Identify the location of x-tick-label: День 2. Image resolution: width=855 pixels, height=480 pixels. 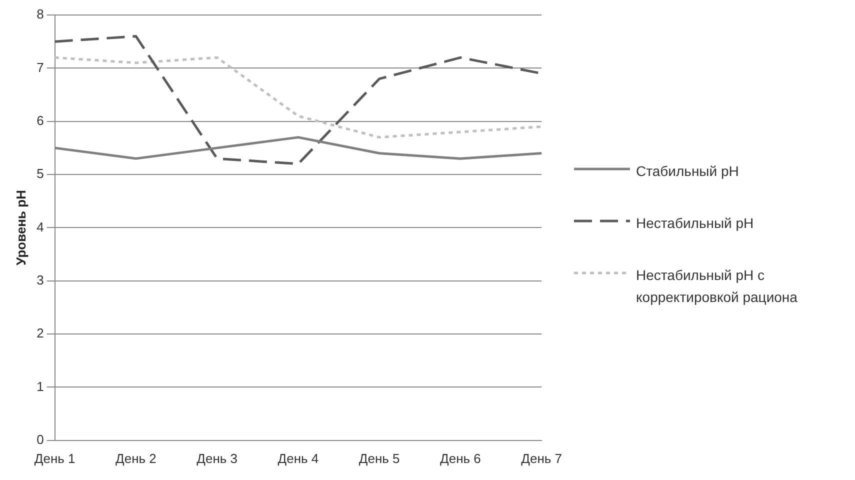
(136, 458).